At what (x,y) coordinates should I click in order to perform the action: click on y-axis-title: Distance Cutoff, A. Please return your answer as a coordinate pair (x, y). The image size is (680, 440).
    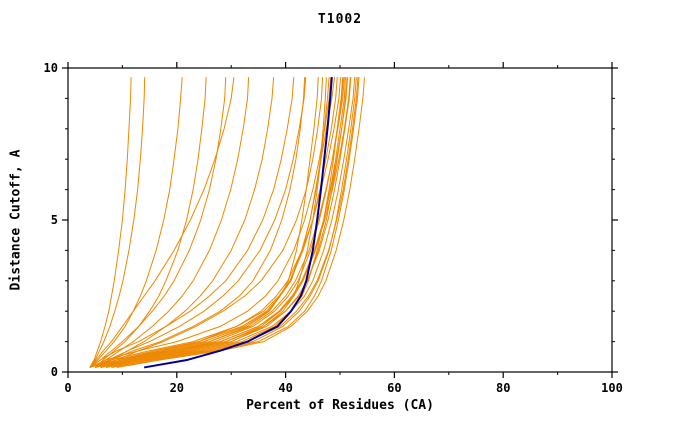
    Looking at the image, I should click on (16, 220).